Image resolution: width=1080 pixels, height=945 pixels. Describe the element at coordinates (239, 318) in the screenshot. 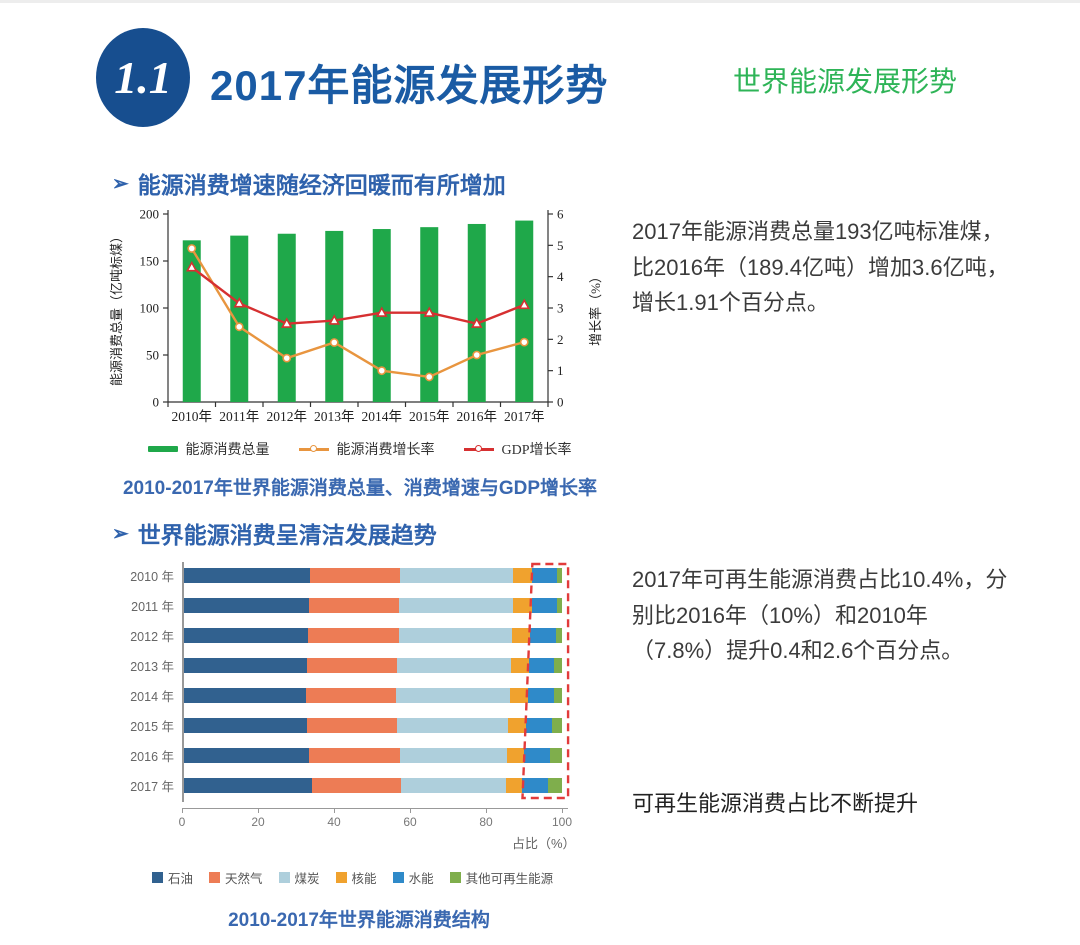

I see `bar-2011年` at that location.